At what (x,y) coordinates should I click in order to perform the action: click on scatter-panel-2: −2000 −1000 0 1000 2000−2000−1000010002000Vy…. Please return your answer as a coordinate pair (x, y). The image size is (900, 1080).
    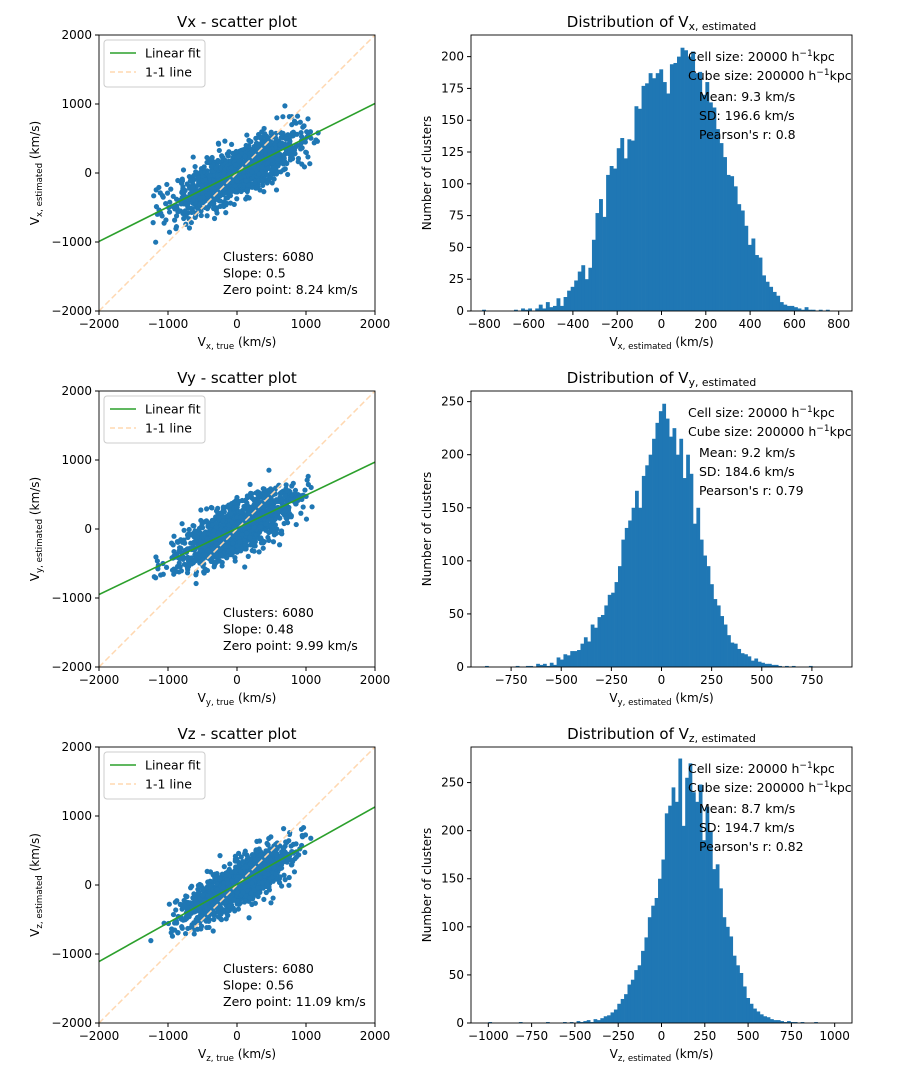
    Looking at the image, I should click on (209, 538).